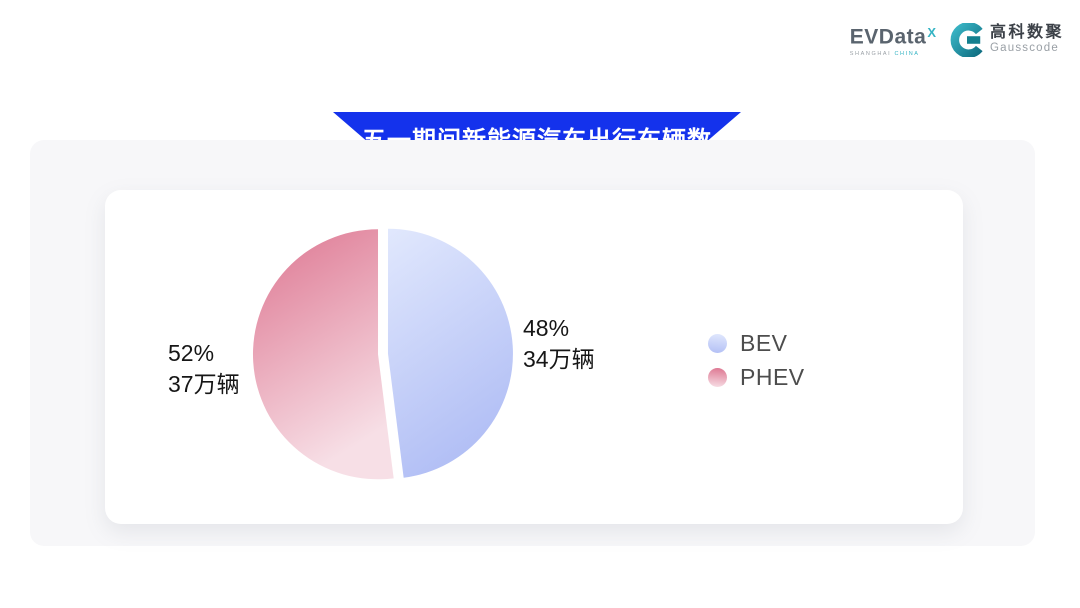 Image resolution: width=1080 pixels, height=608 pixels. Describe the element at coordinates (772, 377) in the screenshot. I see `legend-label-phev: PHEV` at that location.